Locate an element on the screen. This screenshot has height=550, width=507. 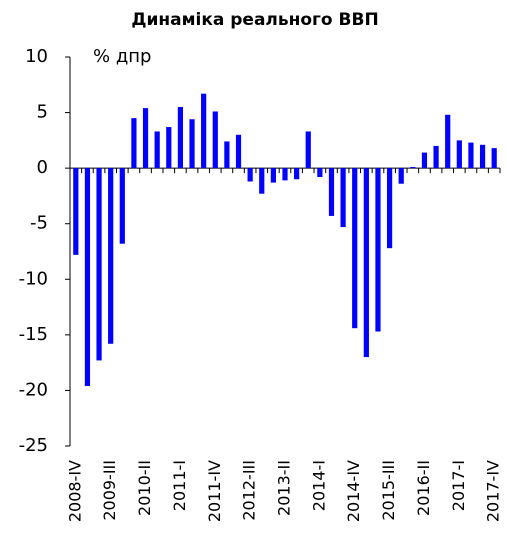
x-tick-label: 2017-IV is located at coordinates (493, 491).